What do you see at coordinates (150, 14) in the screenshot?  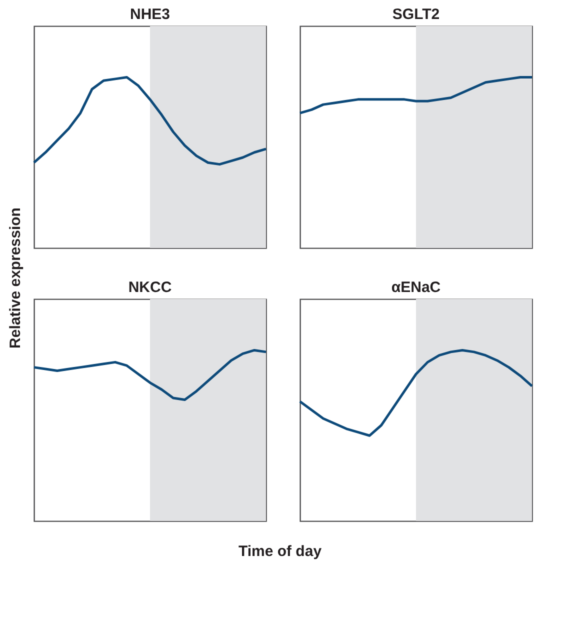 I see `chart-title: NHE3` at bounding box center [150, 14].